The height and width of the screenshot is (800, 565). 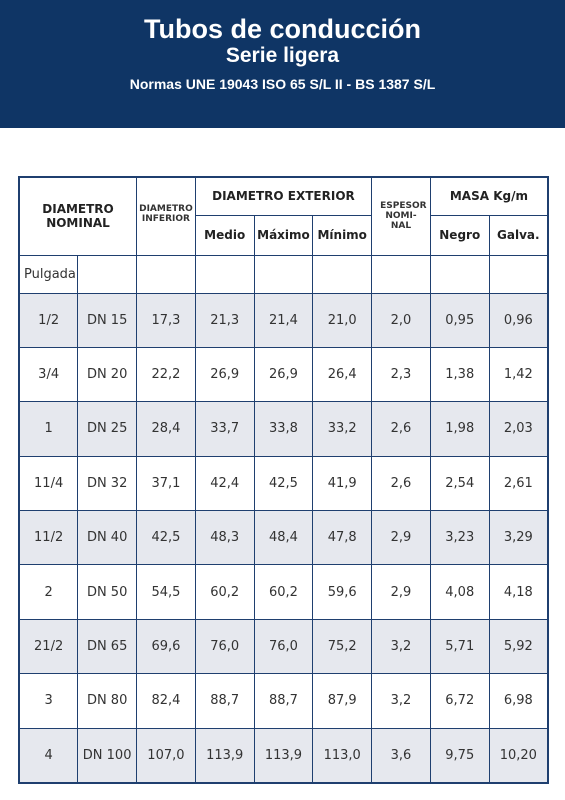 I want to click on cell: DN 40, so click(x=107, y=538).